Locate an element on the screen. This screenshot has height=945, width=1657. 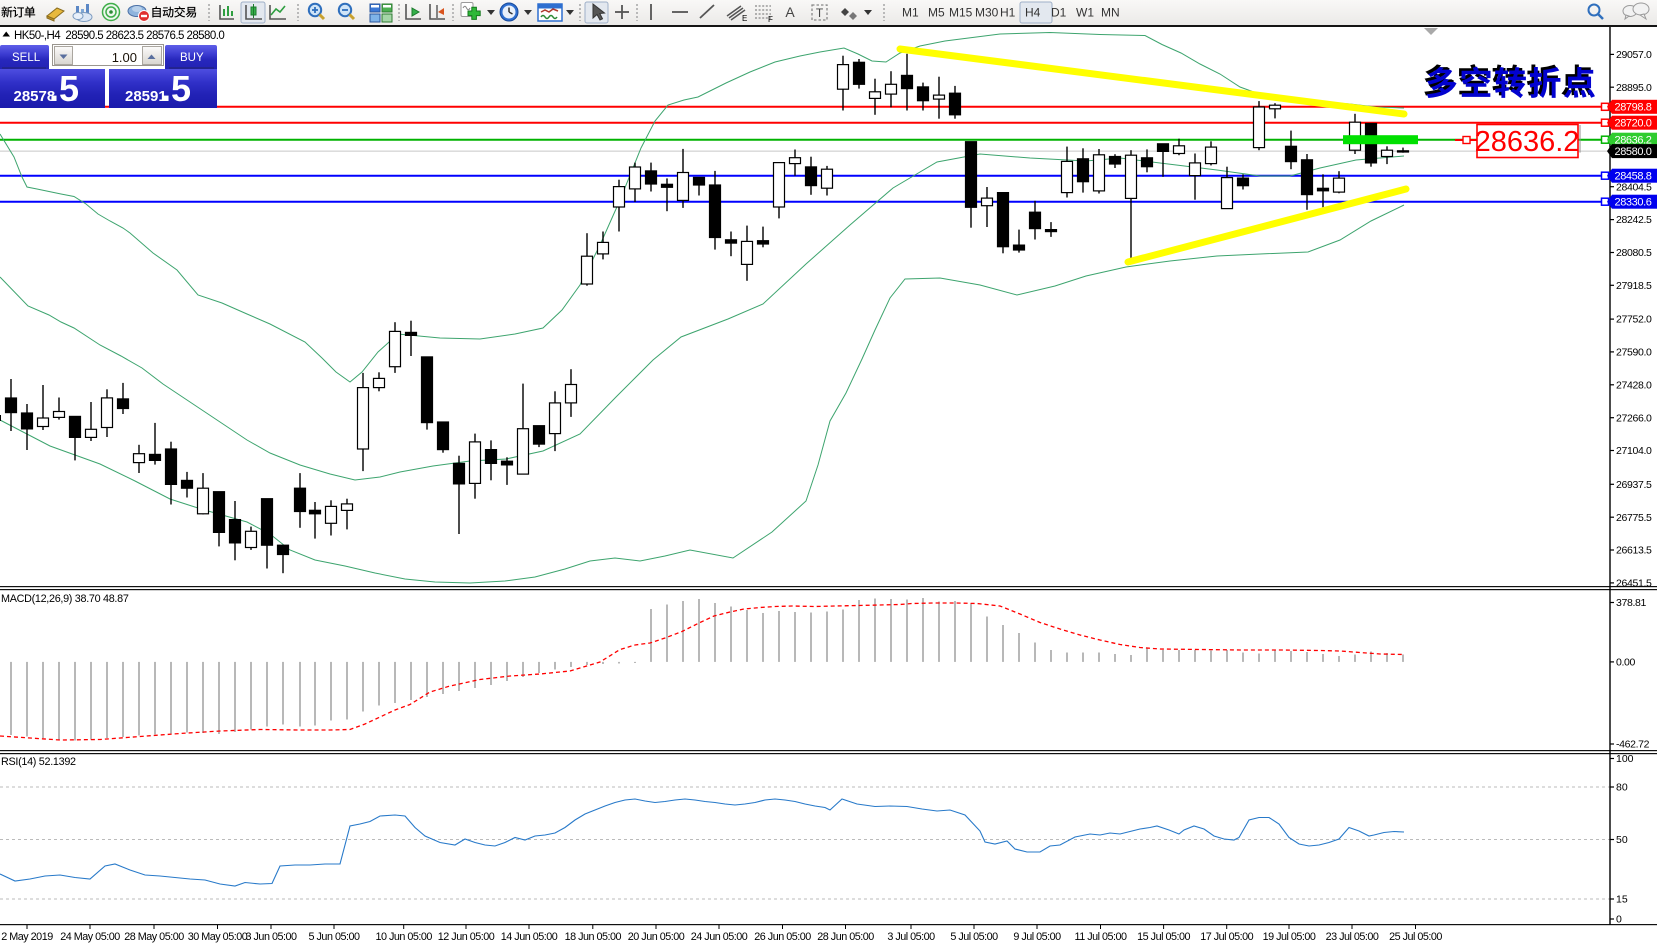
svg-text: 378.81 is located at coordinates (1631, 603).